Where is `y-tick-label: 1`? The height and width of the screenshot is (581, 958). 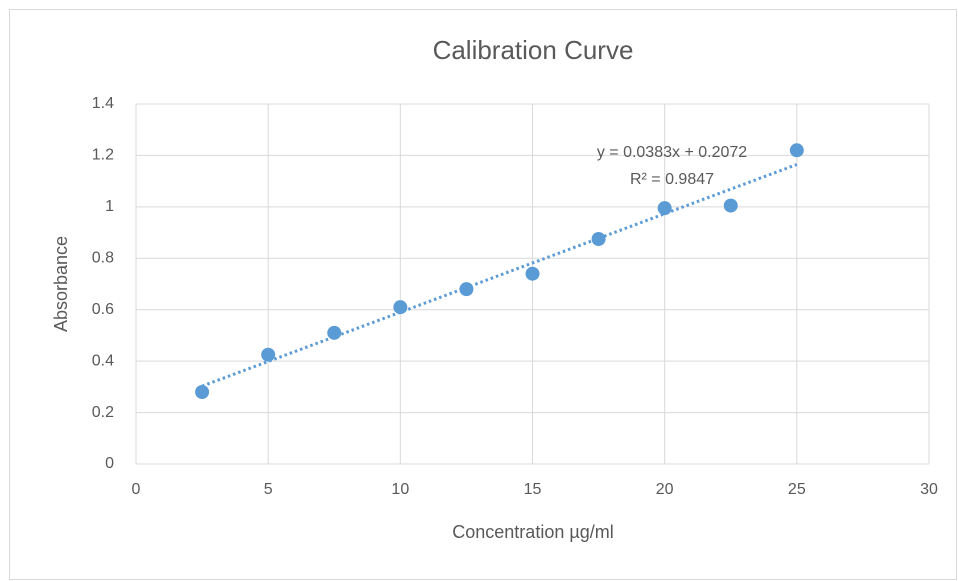 y-tick-label: 1 is located at coordinates (109, 206).